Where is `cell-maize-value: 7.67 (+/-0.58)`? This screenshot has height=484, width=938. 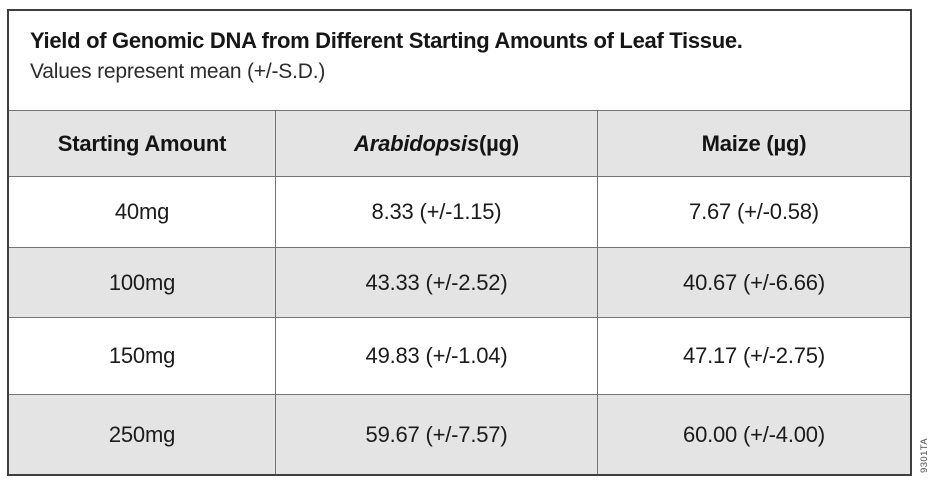
cell-maize-value: 7.67 (+/-0.58) is located at coordinates (753, 212).